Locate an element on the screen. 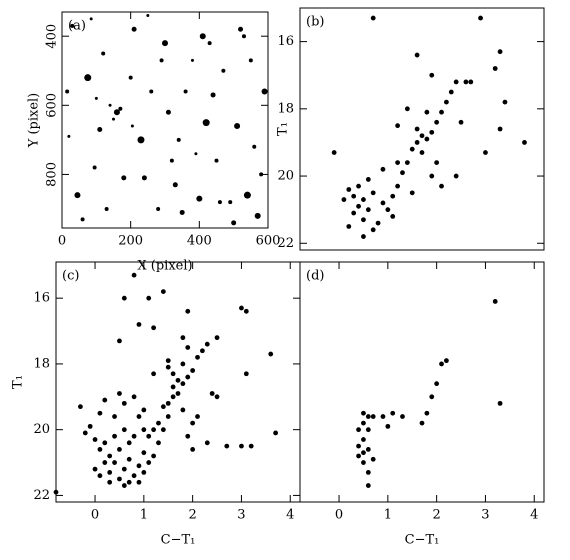 The height and width of the screenshot is (560, 570). y-tick-label: 16 is located at coordinates (41, 298).